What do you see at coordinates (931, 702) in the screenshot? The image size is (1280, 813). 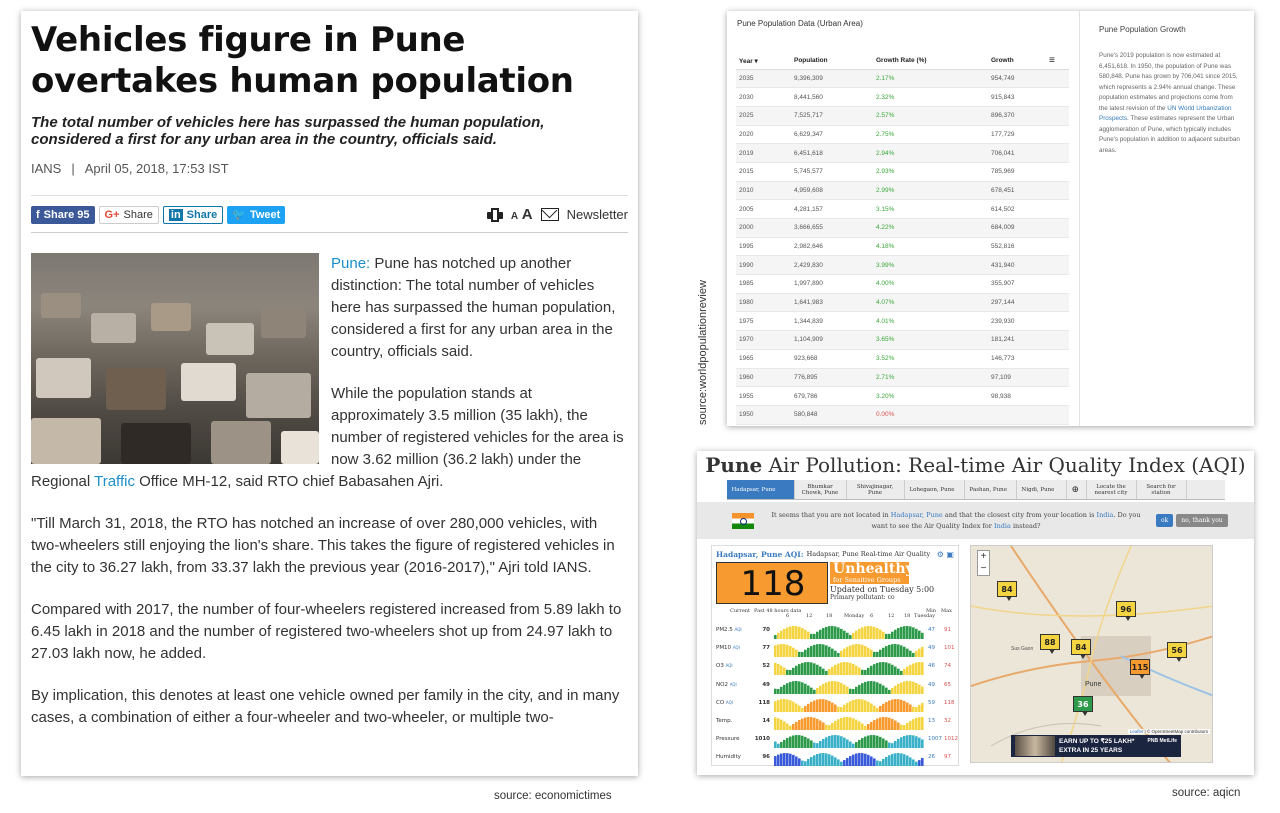 I see `pollutant-min: 59` at bounding box center [931, 702].